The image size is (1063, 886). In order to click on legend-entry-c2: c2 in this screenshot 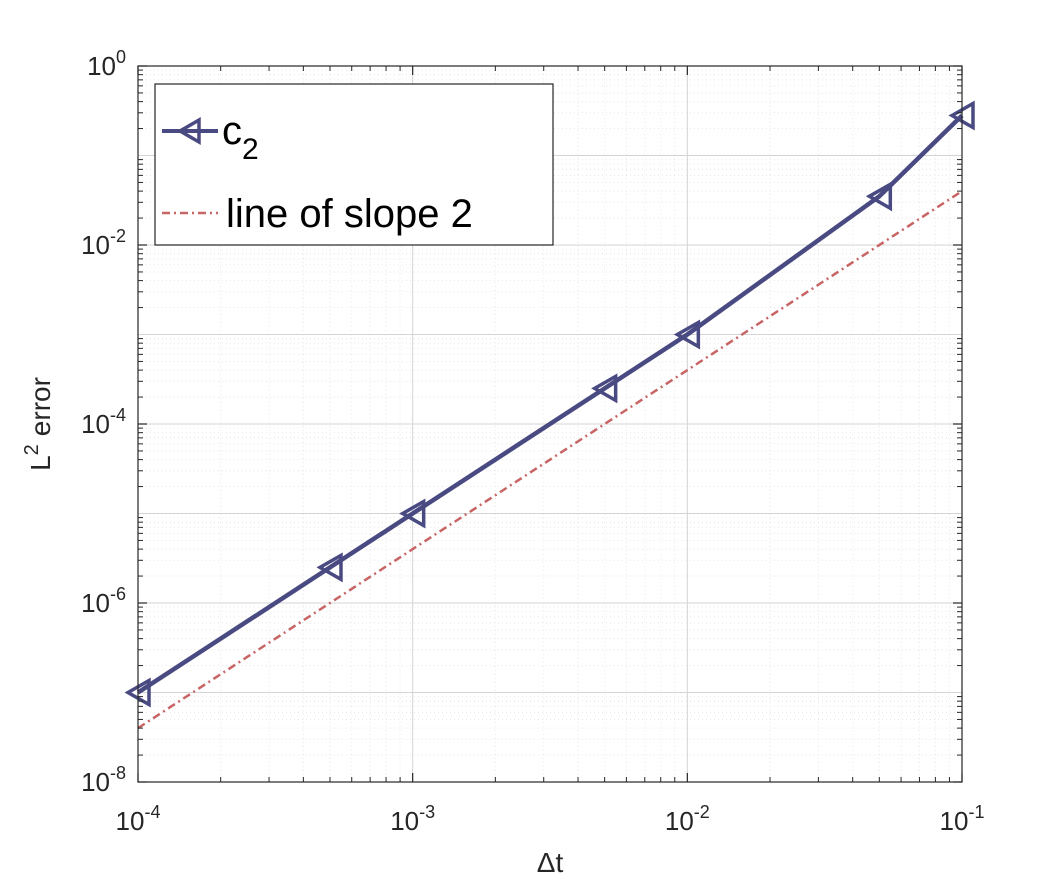, I will do `click(210, 137)`.